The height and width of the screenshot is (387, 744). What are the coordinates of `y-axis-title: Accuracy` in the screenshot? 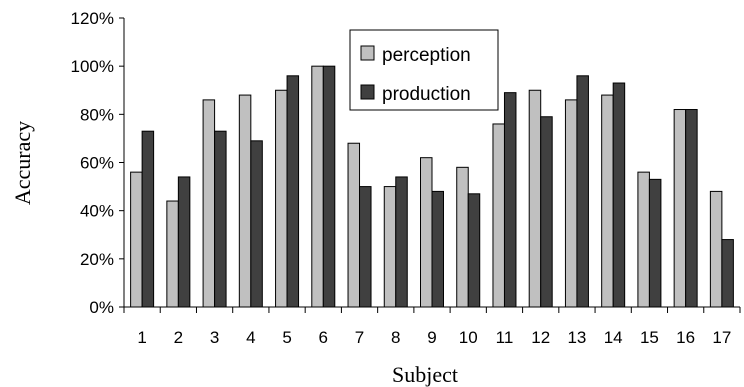 It's located at (22, 163).